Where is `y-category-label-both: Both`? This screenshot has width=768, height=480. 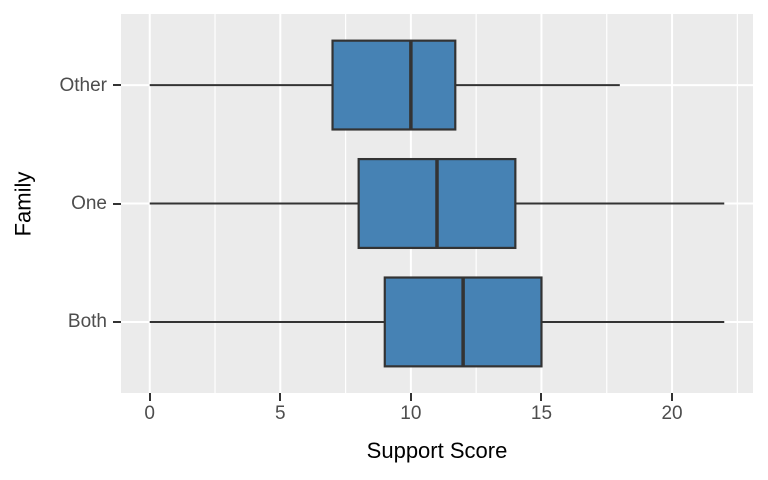
y-category-label-both: Both is located at coordinates (87, 322).